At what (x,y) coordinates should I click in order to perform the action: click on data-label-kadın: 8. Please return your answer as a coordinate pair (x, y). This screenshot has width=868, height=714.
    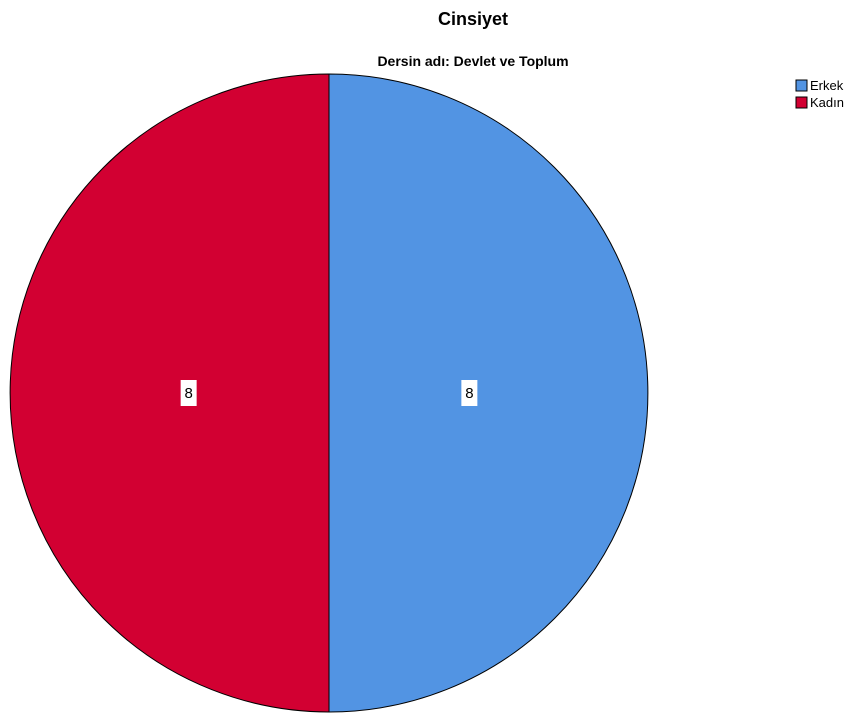
    Looking at the image, I should click on (188, 393).